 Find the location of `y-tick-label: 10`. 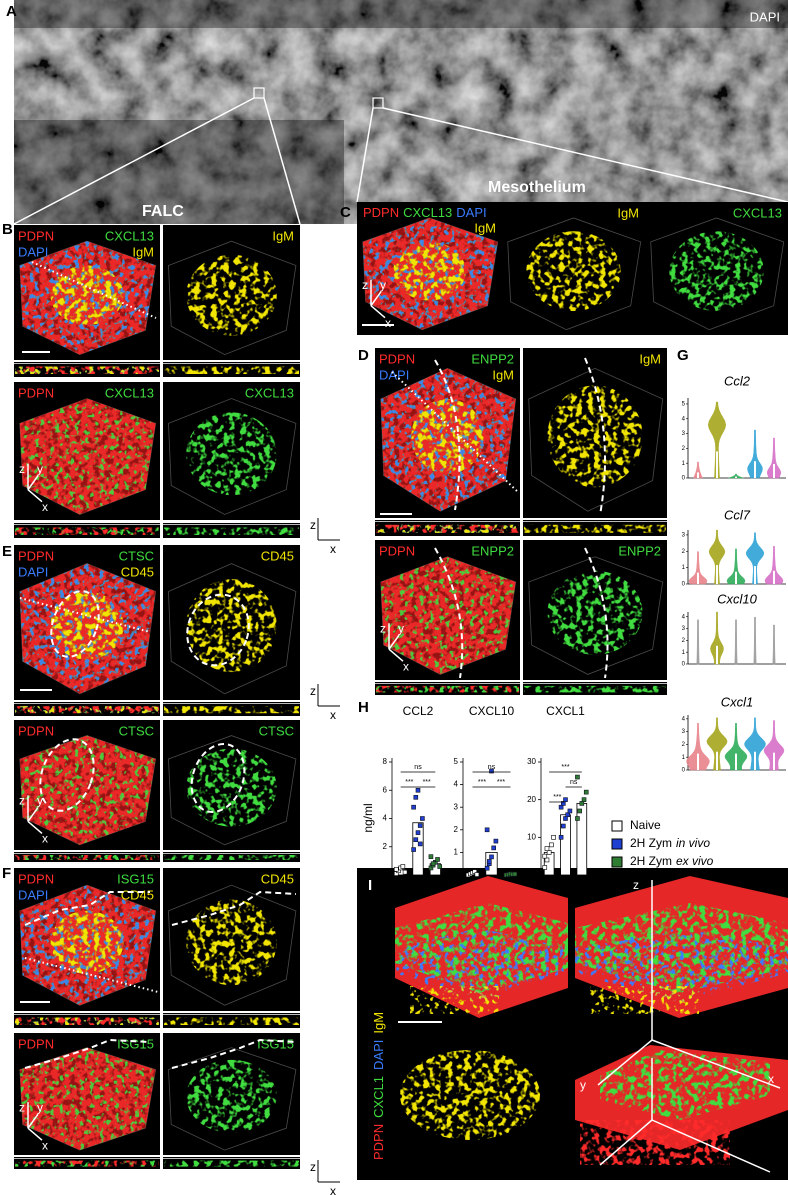

y-tick-label: 10 is located at coordinates (531, 836).